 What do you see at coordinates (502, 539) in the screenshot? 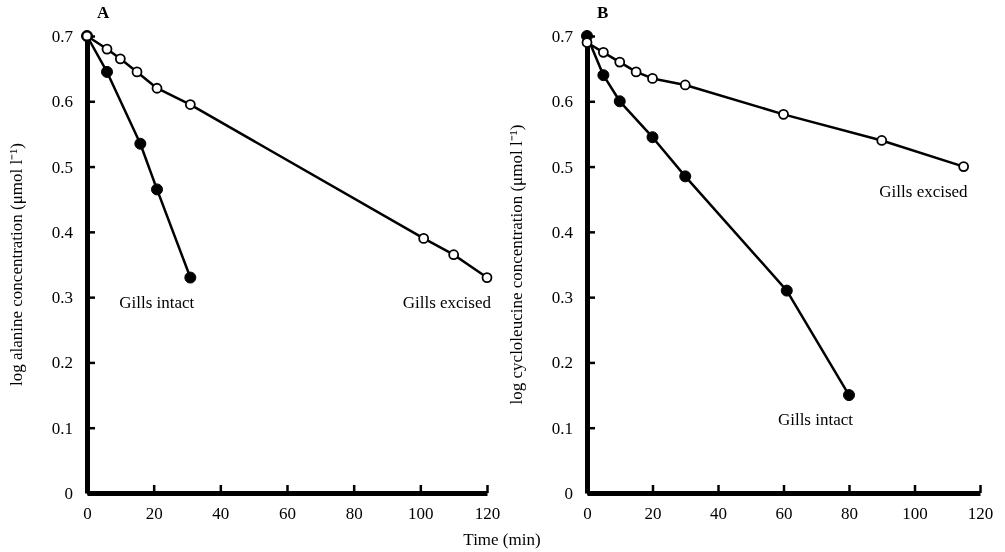
I see `x-axis-title: Time (min)` at bounding box center [502, 539].